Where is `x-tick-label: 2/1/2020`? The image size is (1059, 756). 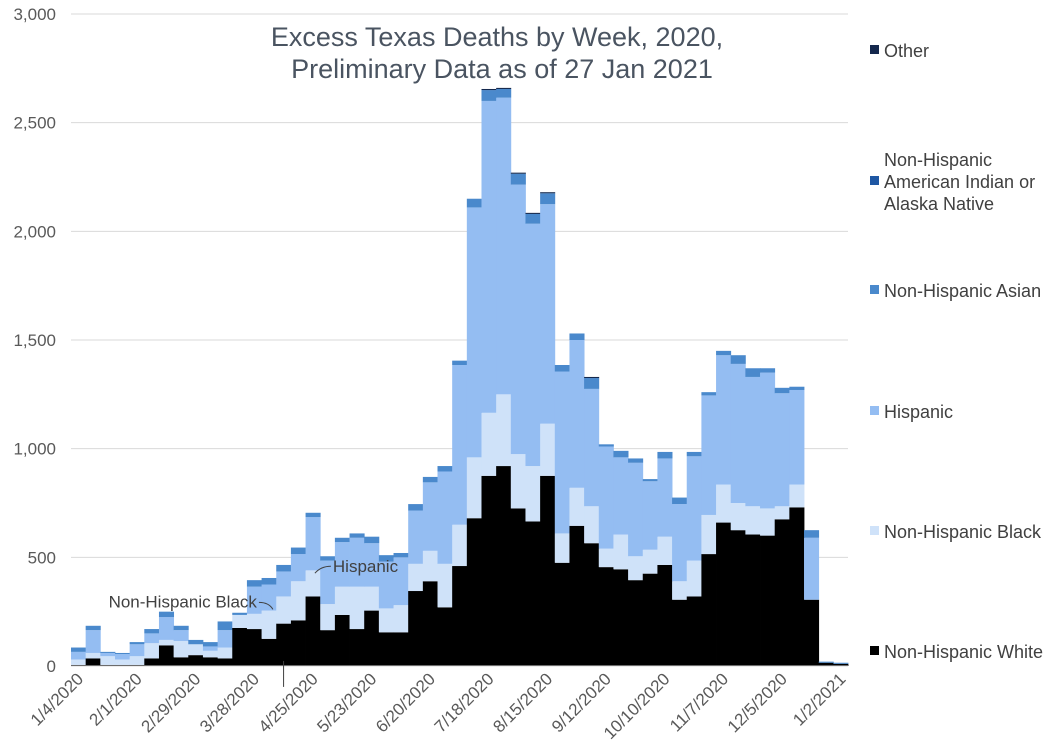
x-tick-label: 2/1/2020 is located at coordinates (116, 699).